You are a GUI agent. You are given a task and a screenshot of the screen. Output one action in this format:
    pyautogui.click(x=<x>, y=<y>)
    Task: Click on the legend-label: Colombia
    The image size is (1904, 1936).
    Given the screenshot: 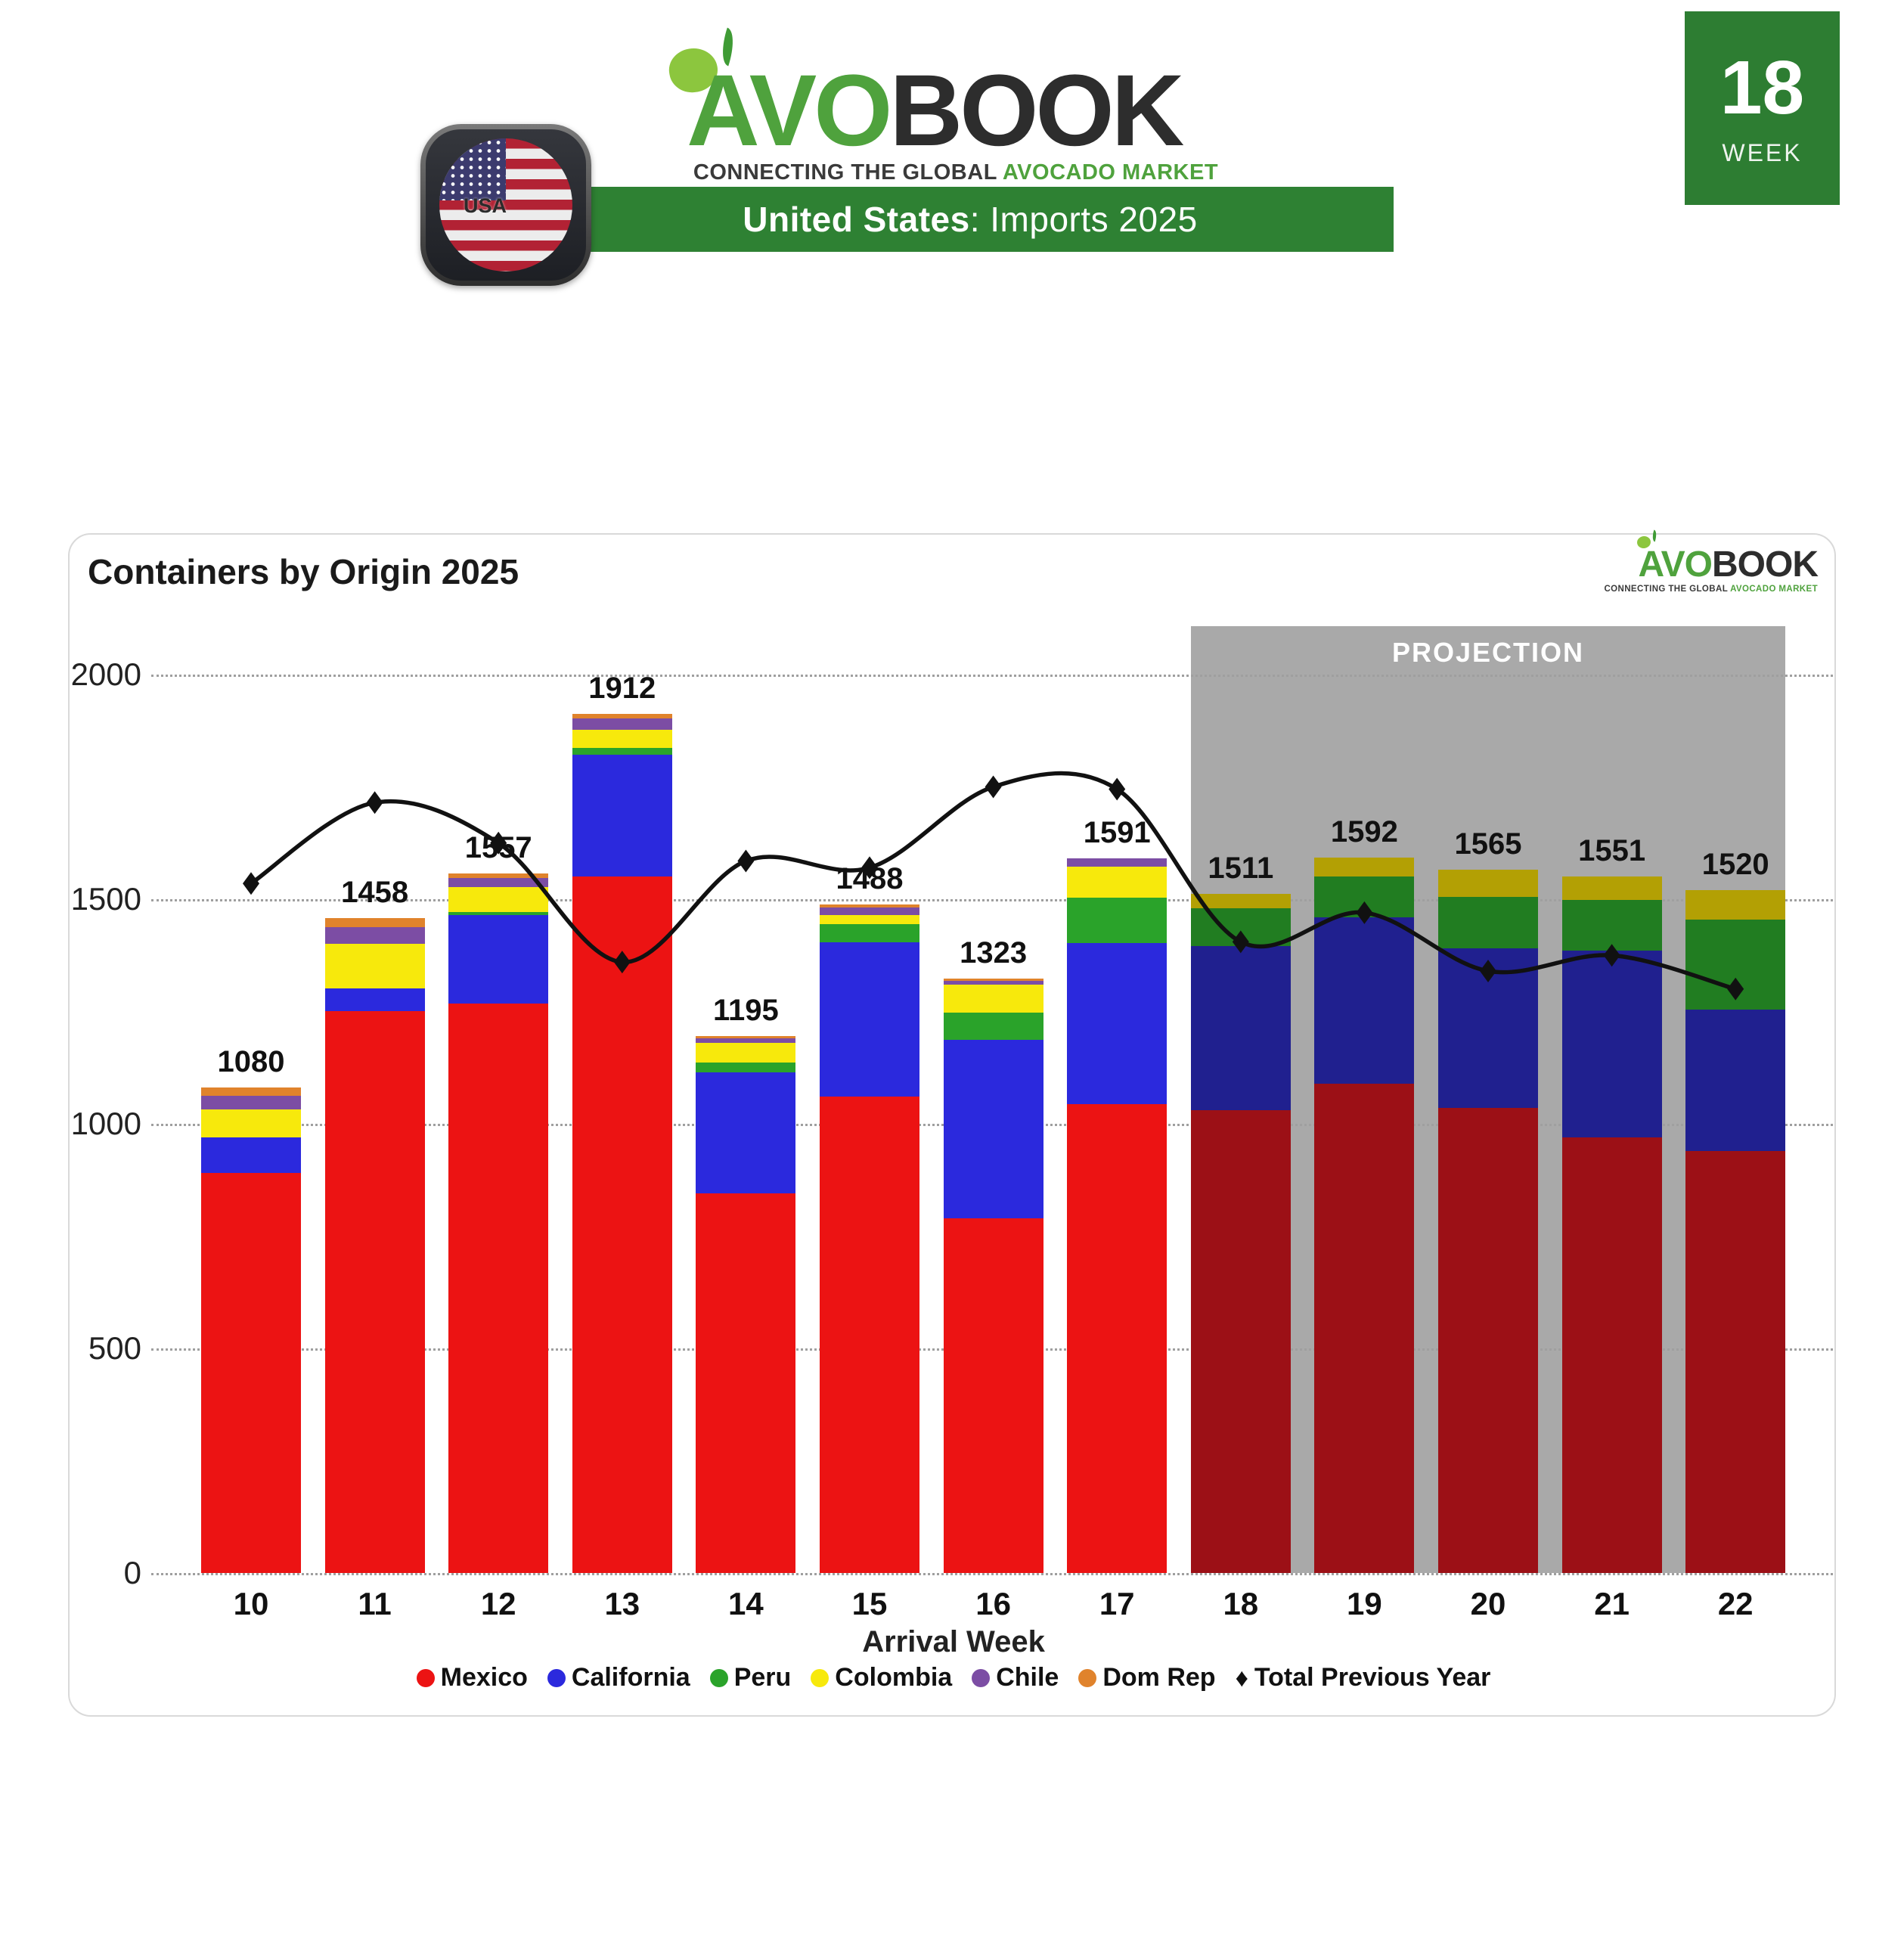 What is the action you would take?
    pyautogui.click(x=894, y=1677)
    